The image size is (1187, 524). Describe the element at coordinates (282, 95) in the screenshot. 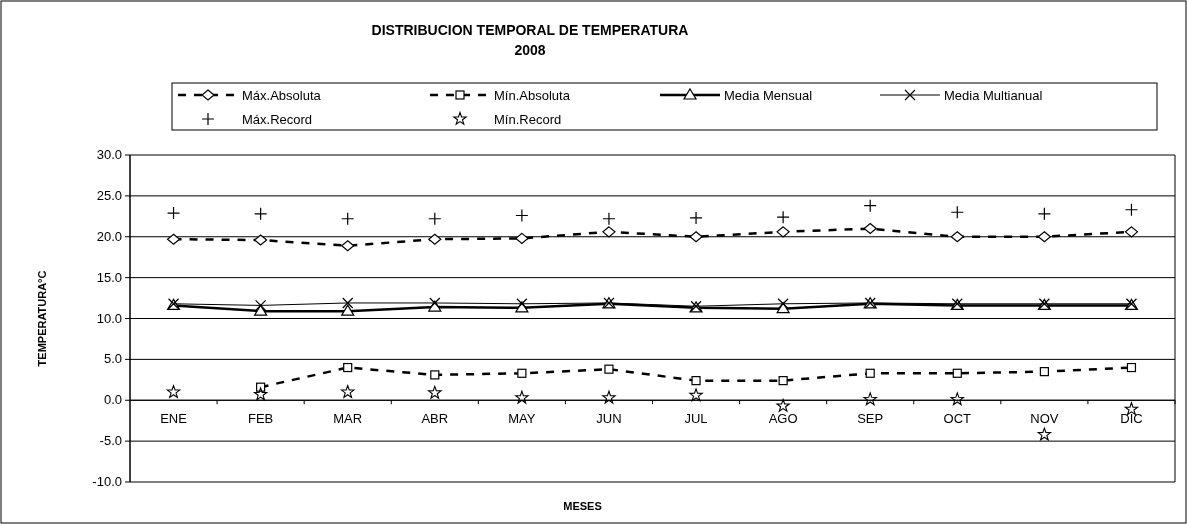

I see `legend-label: Máx.Absoluta` at that location.